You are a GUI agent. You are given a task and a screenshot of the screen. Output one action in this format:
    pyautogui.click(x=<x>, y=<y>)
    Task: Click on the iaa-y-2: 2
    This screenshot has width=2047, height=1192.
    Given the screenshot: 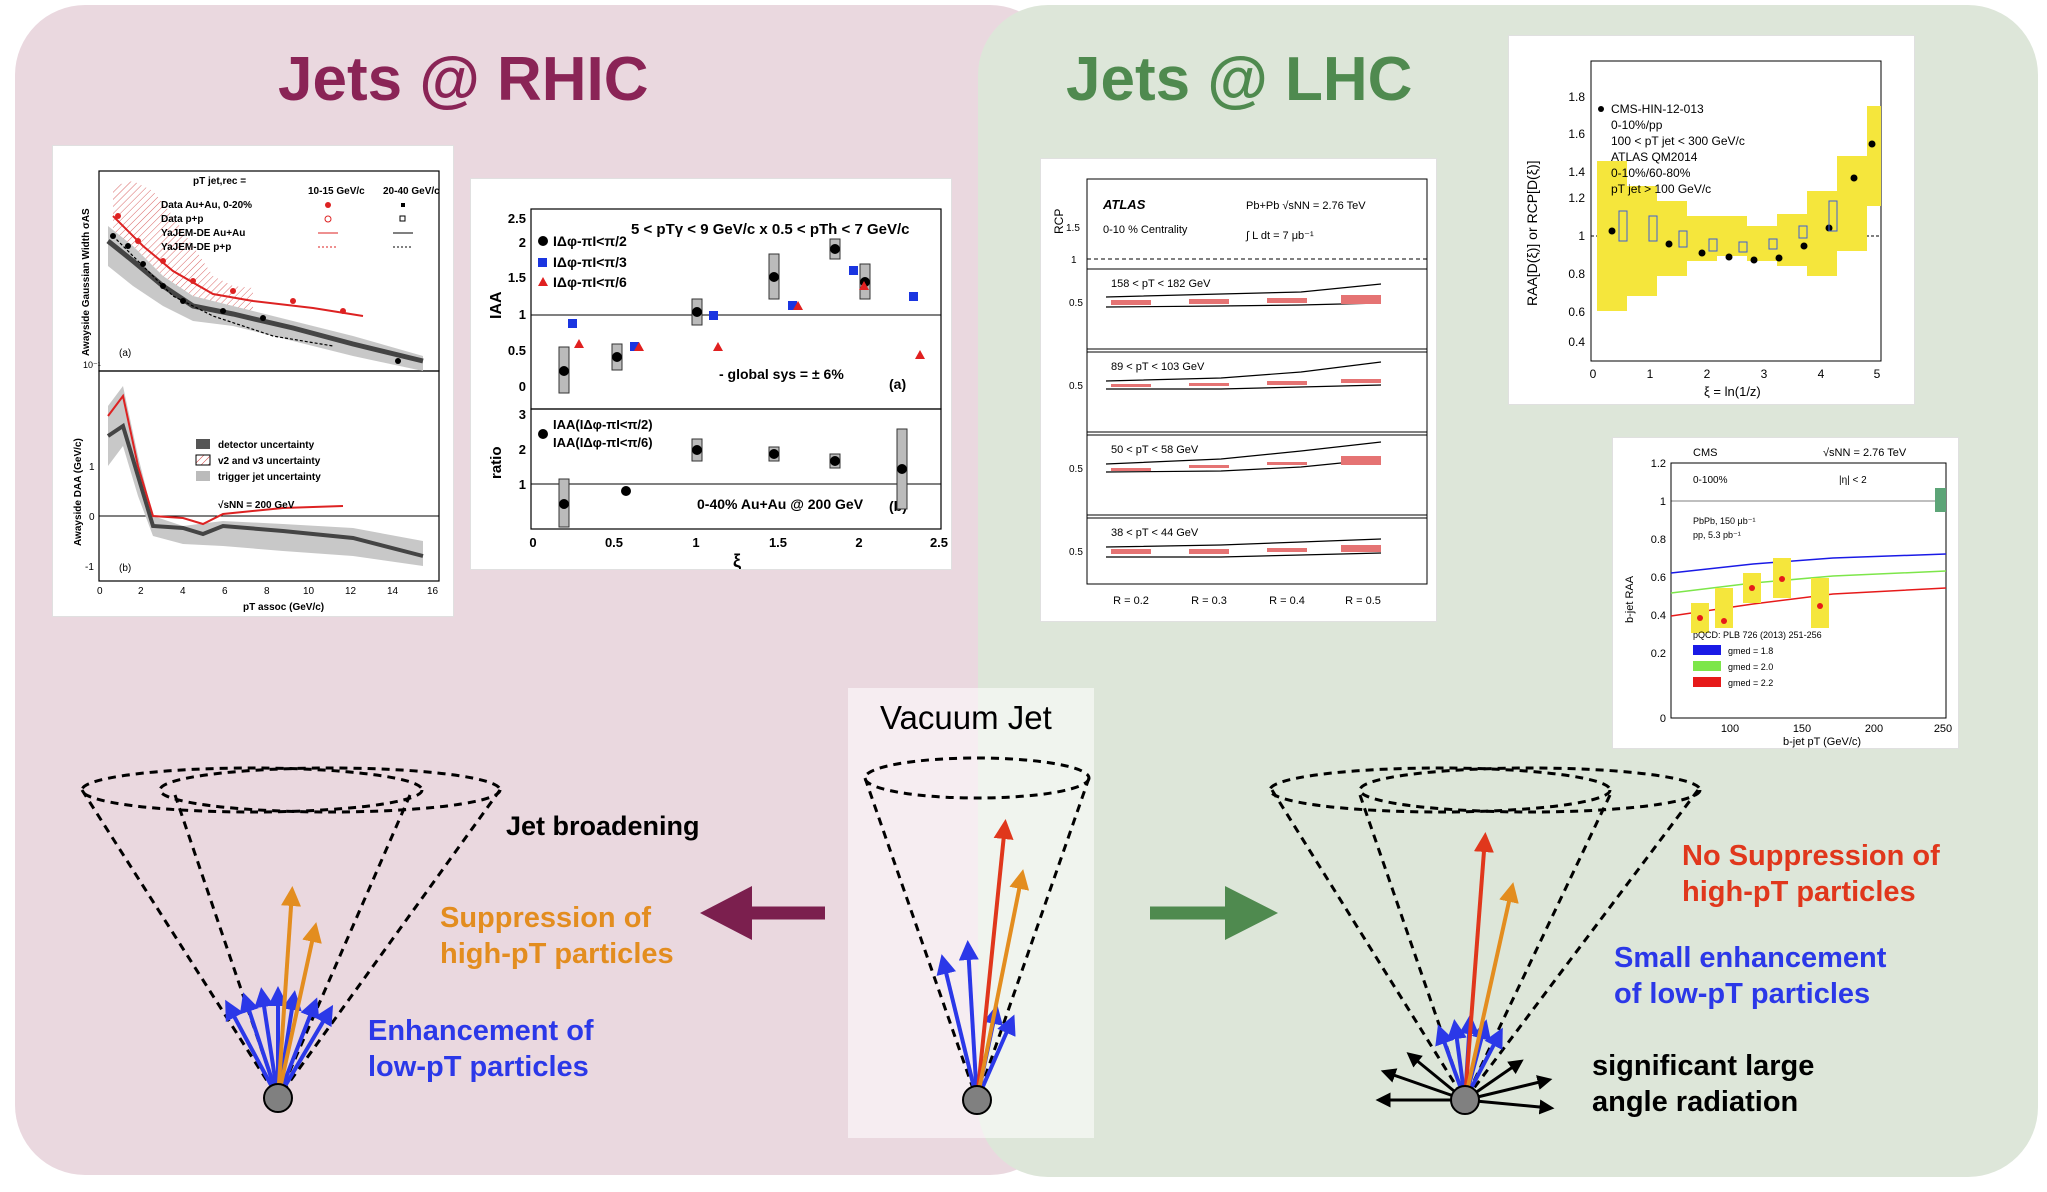 What is the action you would take?
    pyautogui.click(x=522, y=242)
    